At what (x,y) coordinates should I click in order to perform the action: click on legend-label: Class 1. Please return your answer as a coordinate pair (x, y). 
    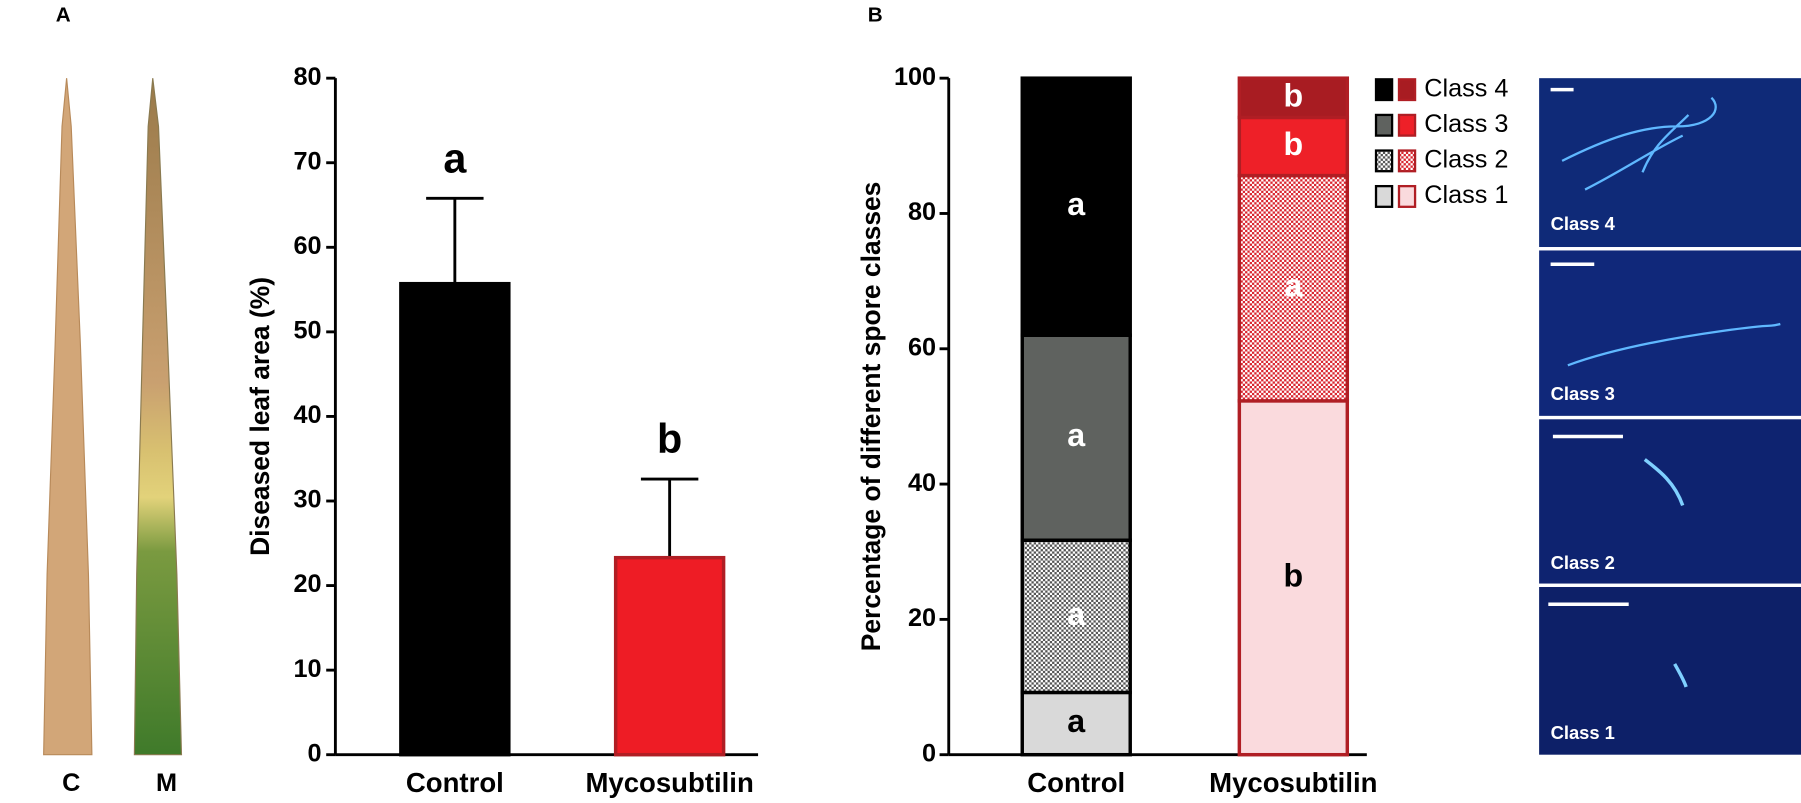
    Looking at the image, I should click on (1466, 195).